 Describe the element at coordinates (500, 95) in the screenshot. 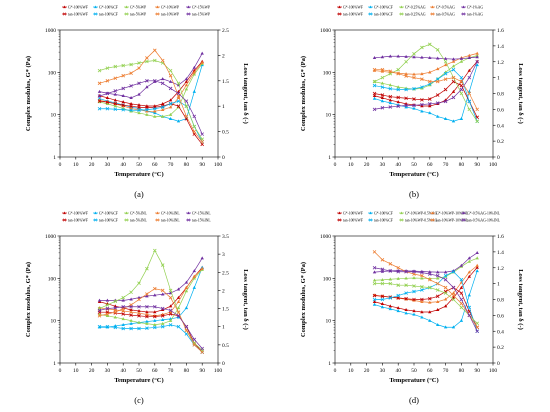

I see `y2-tick-label: 0.8` at that location.